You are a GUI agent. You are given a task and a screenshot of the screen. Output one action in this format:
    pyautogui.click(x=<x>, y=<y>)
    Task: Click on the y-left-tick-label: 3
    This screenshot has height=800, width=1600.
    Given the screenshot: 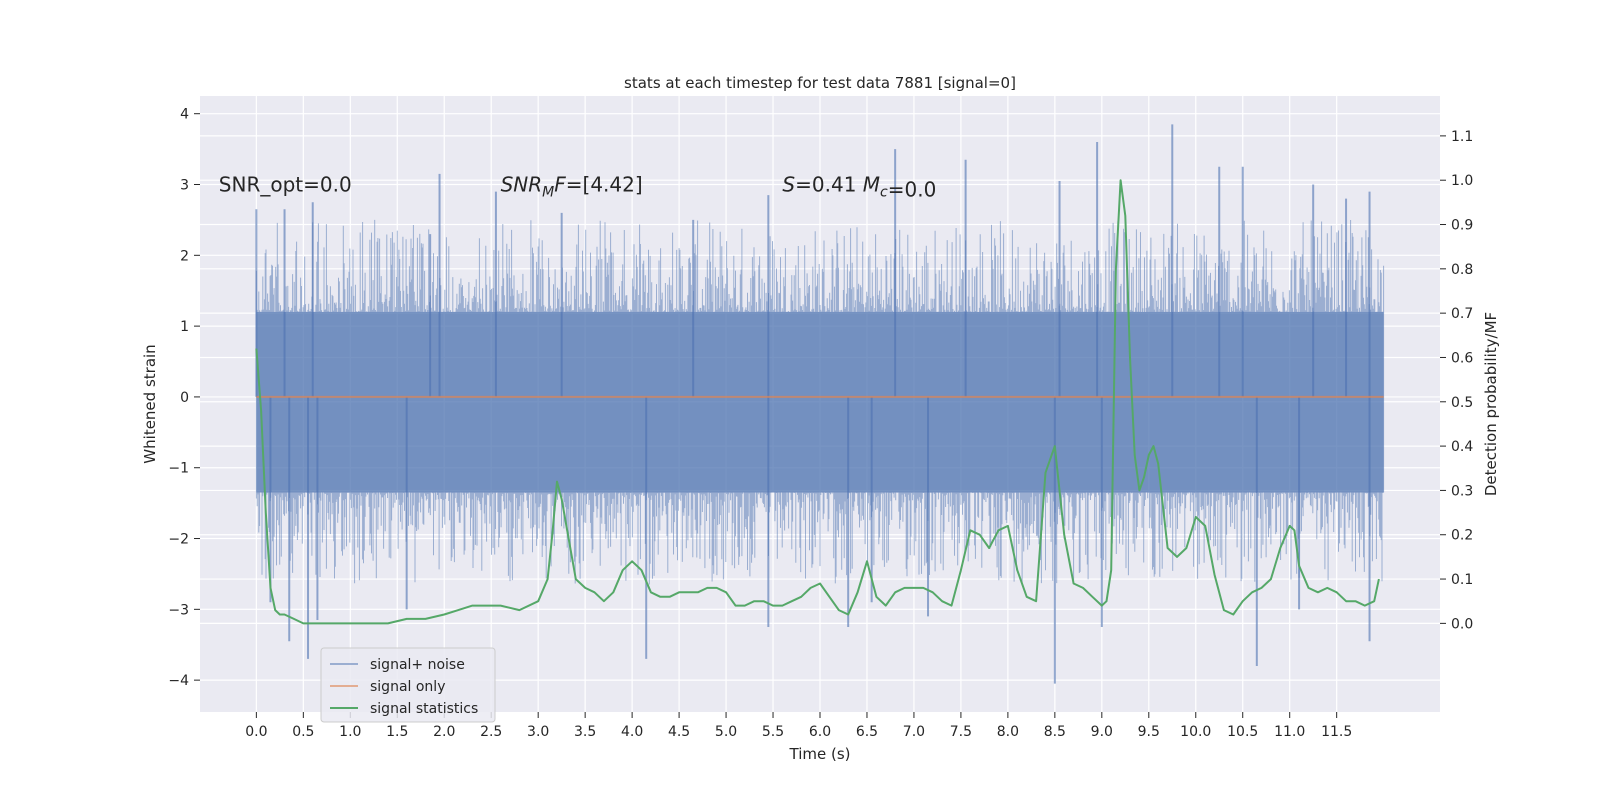 What is the action you would take?
    pyautogui.click(x=184, y=186)
    